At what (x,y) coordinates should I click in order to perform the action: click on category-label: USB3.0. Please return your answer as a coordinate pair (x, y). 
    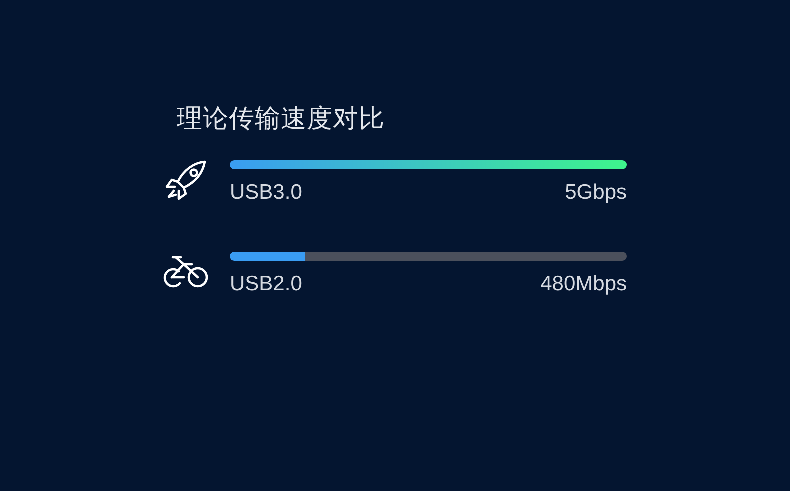
    Looking at the image, I should click on (266, 192).